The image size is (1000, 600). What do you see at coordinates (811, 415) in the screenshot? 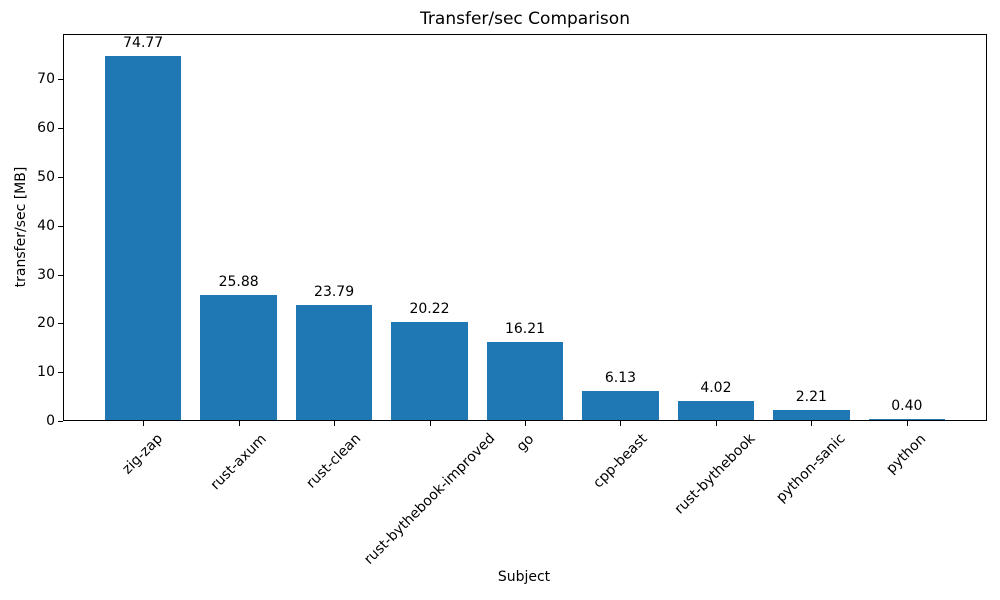
I see `bar-python-sanic` at bounding box center [811, 415].